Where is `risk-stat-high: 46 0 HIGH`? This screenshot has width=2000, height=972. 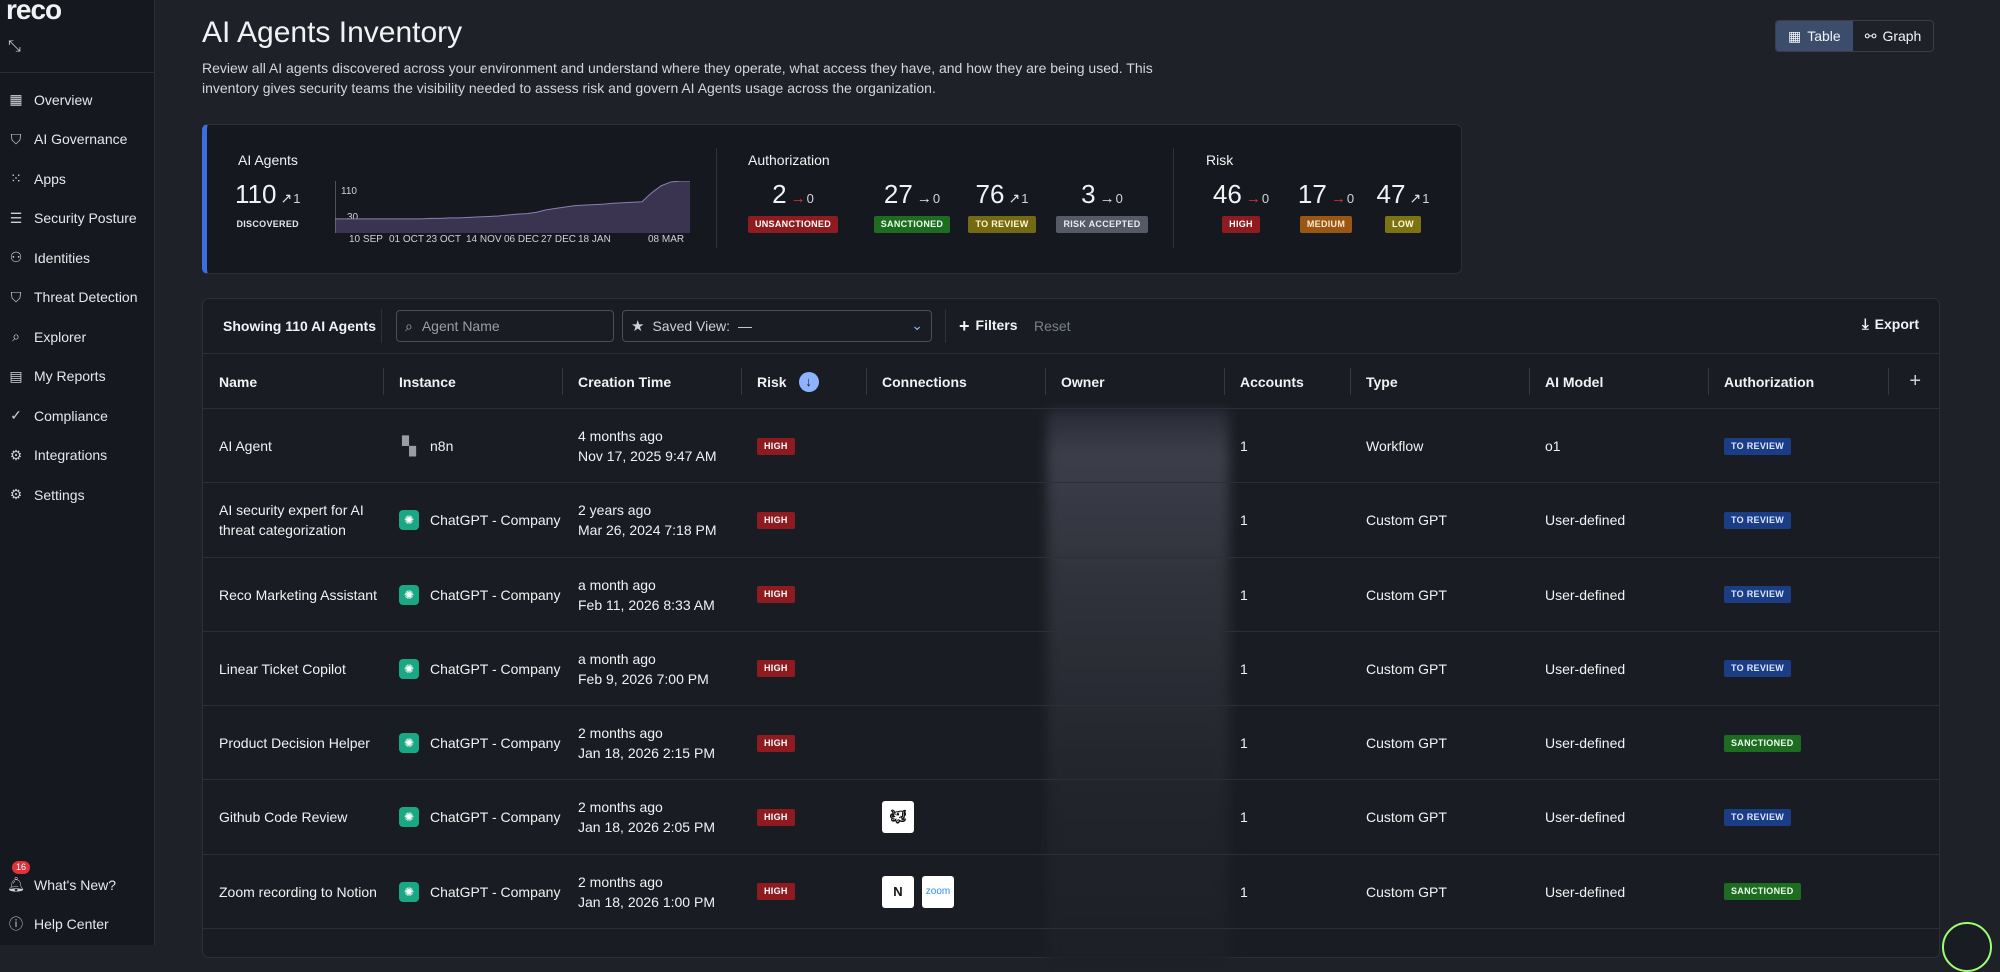 risk-stat-high: 46 0 HIGH is located at coordinates (1241, 206).